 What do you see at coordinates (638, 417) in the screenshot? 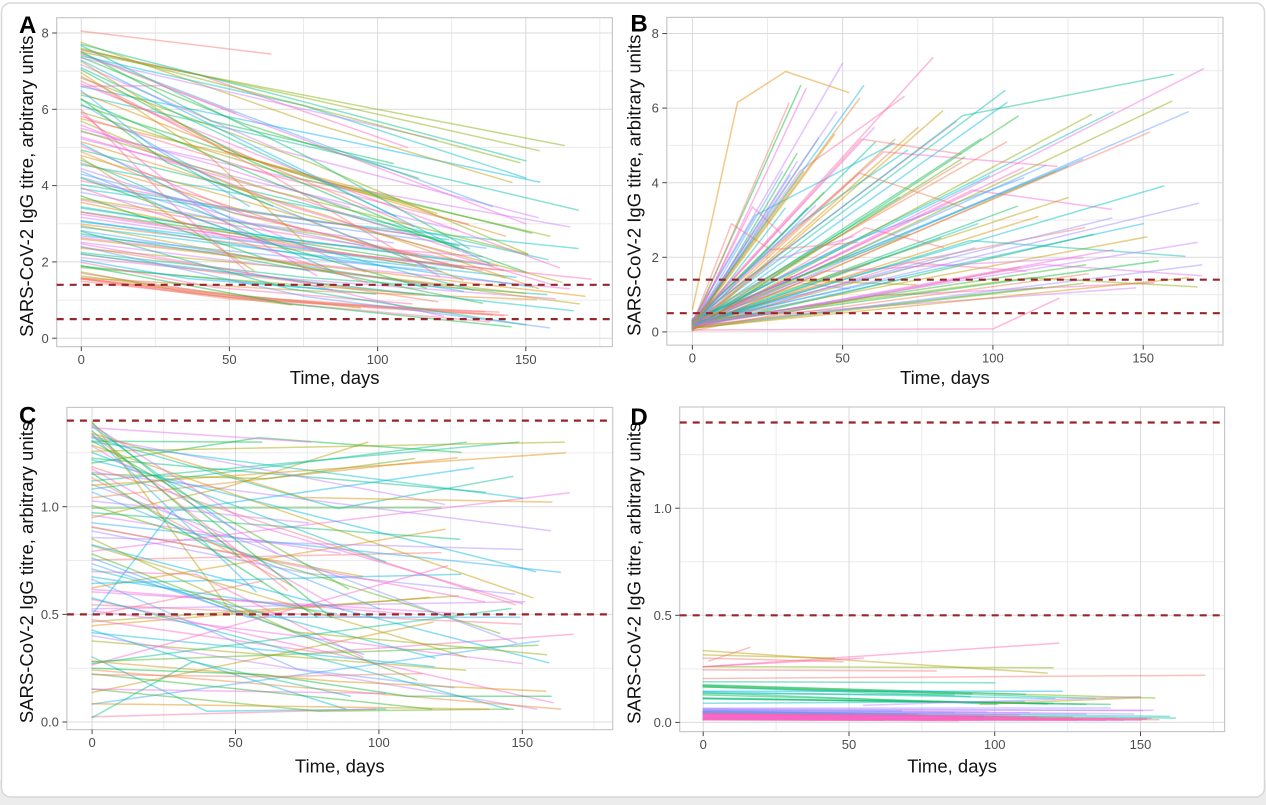
I see `svg-text: D` at bounding box center [638, 417].